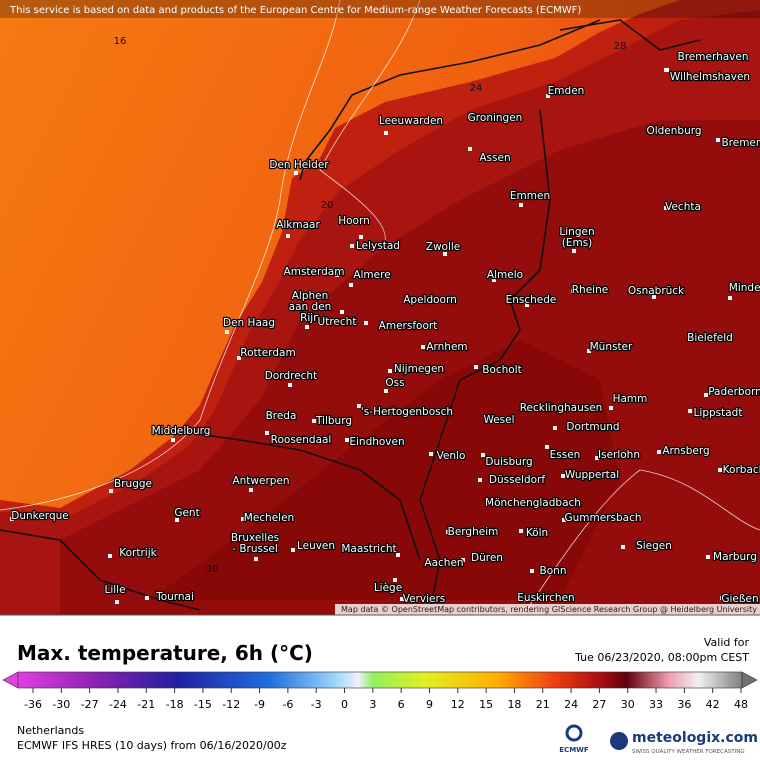 This screenshot has height=760, width=760. What do you see at coordinates (354, 226) in the screenshot?
I see `city: Hoorn` at bounding box center [354, 226].